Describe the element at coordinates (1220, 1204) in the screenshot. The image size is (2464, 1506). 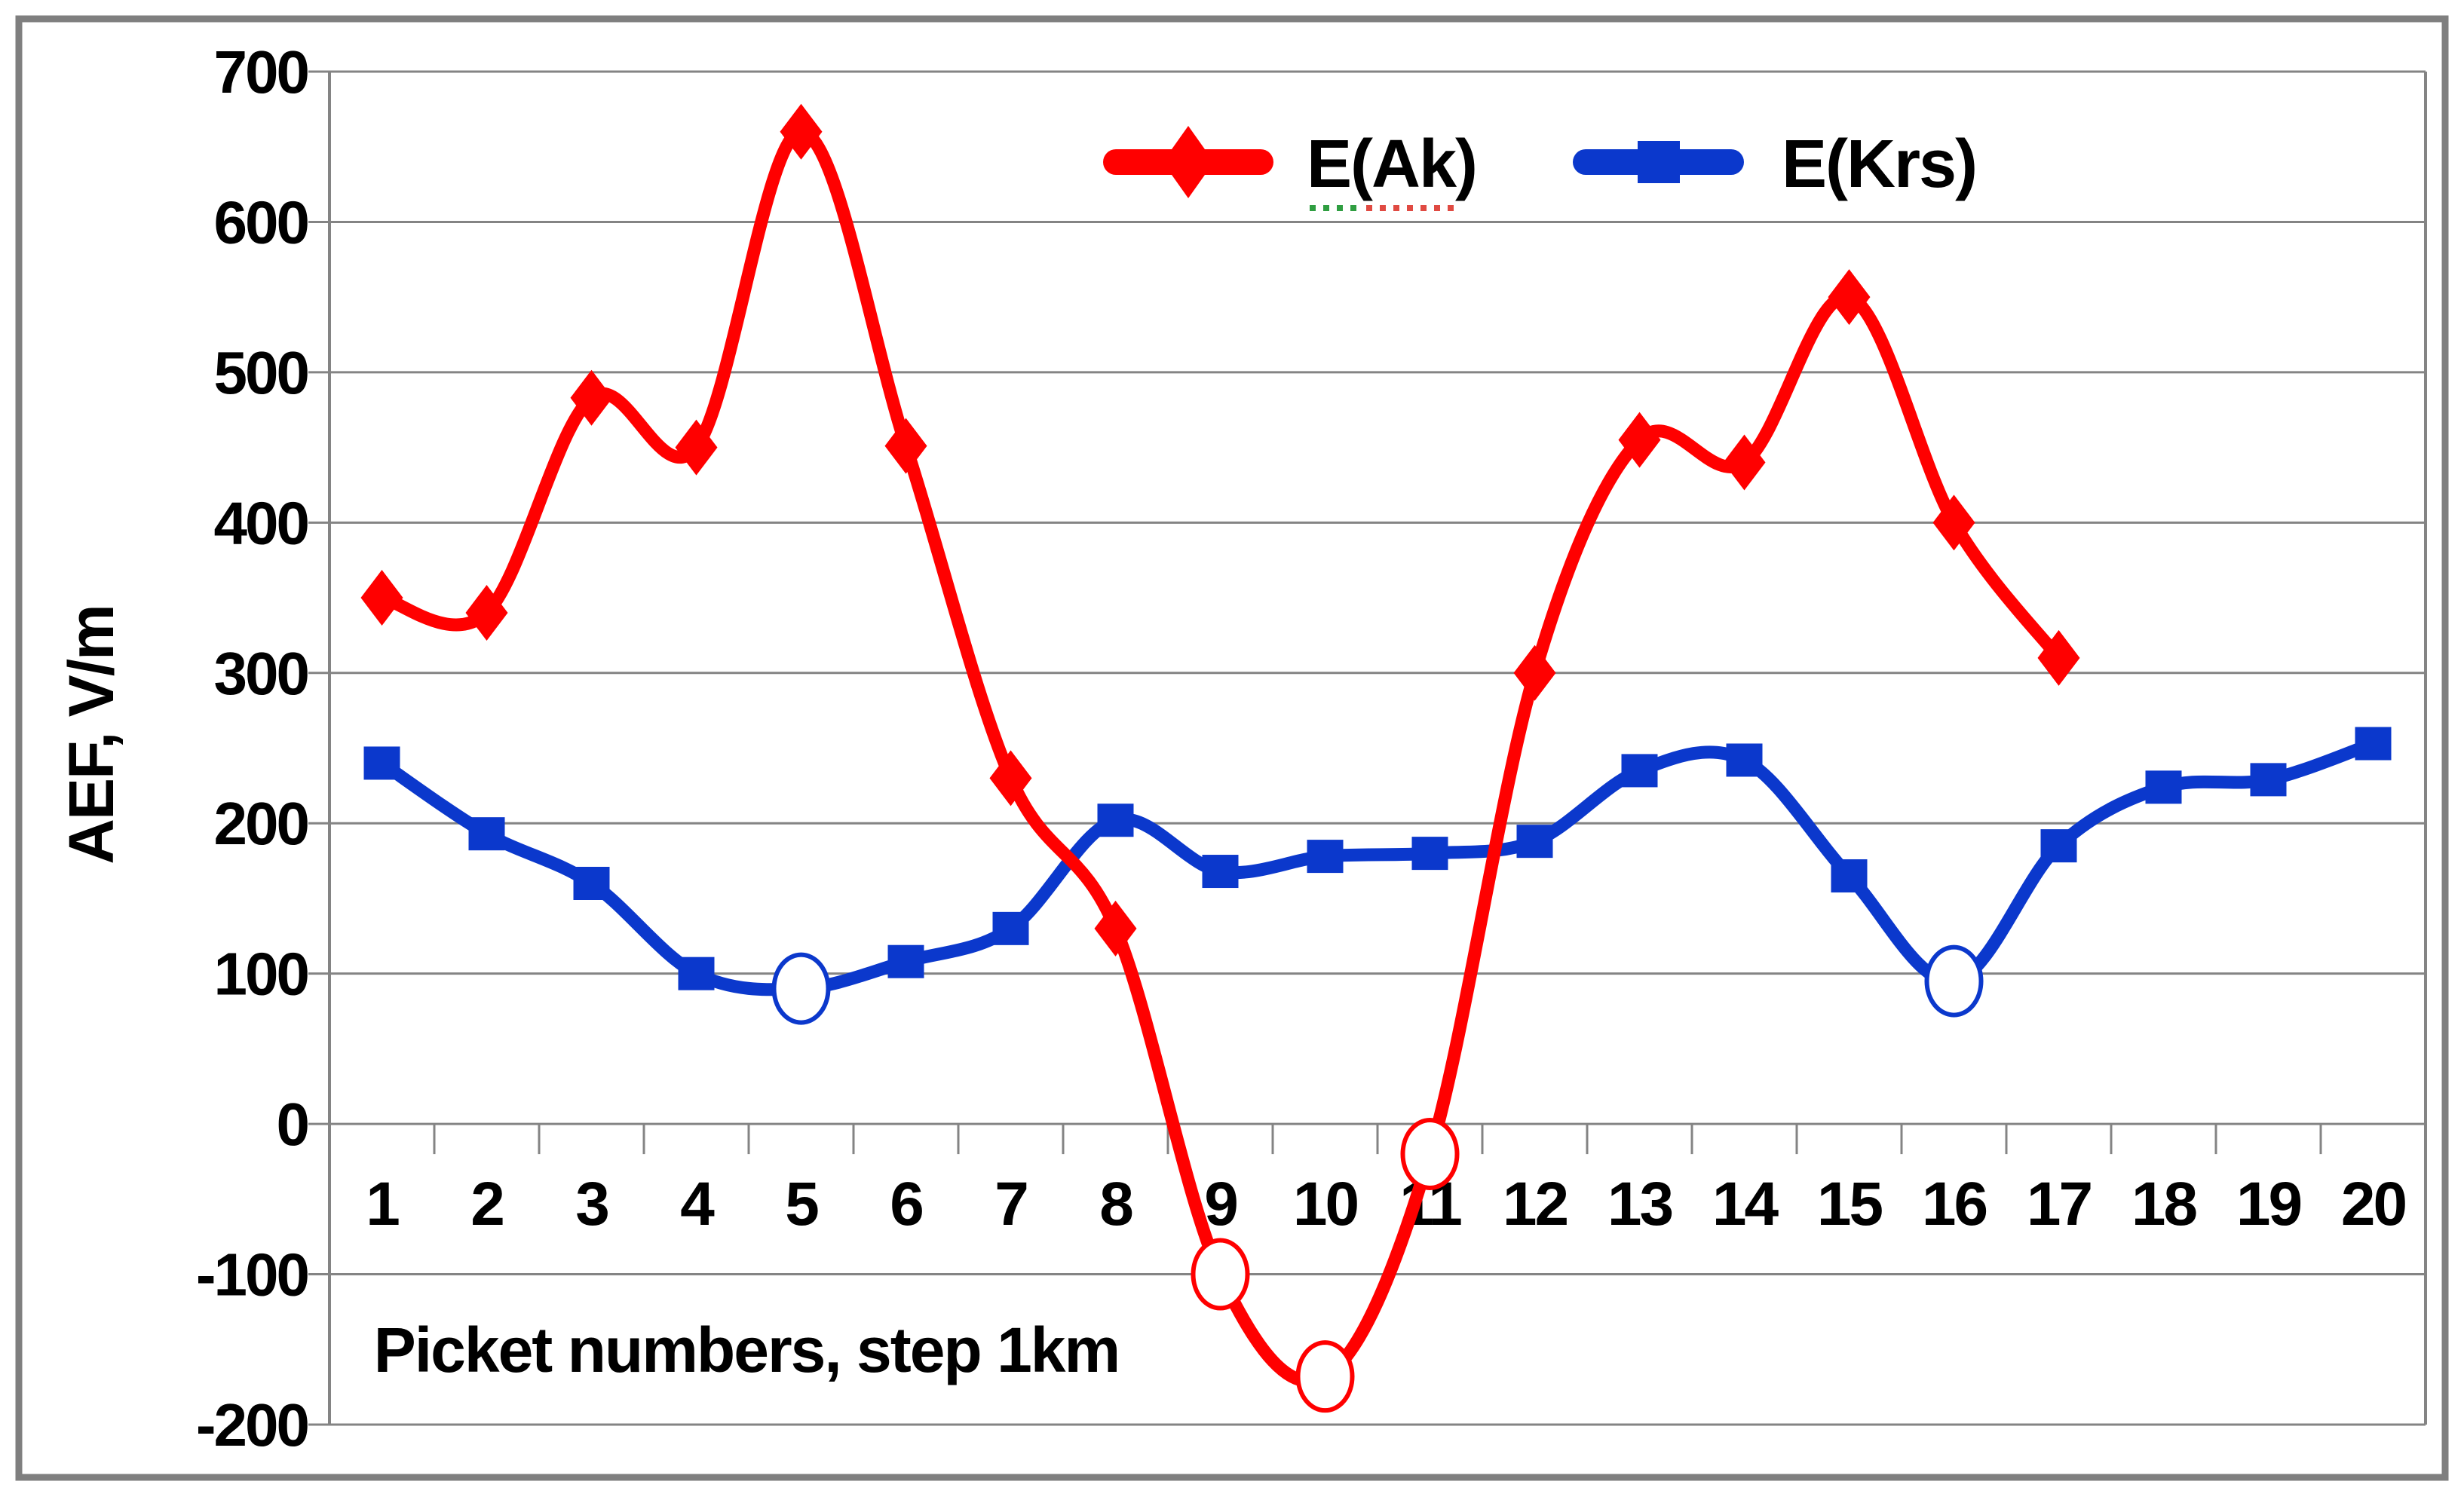
I see `x-tick-label-9: 9` at that location.